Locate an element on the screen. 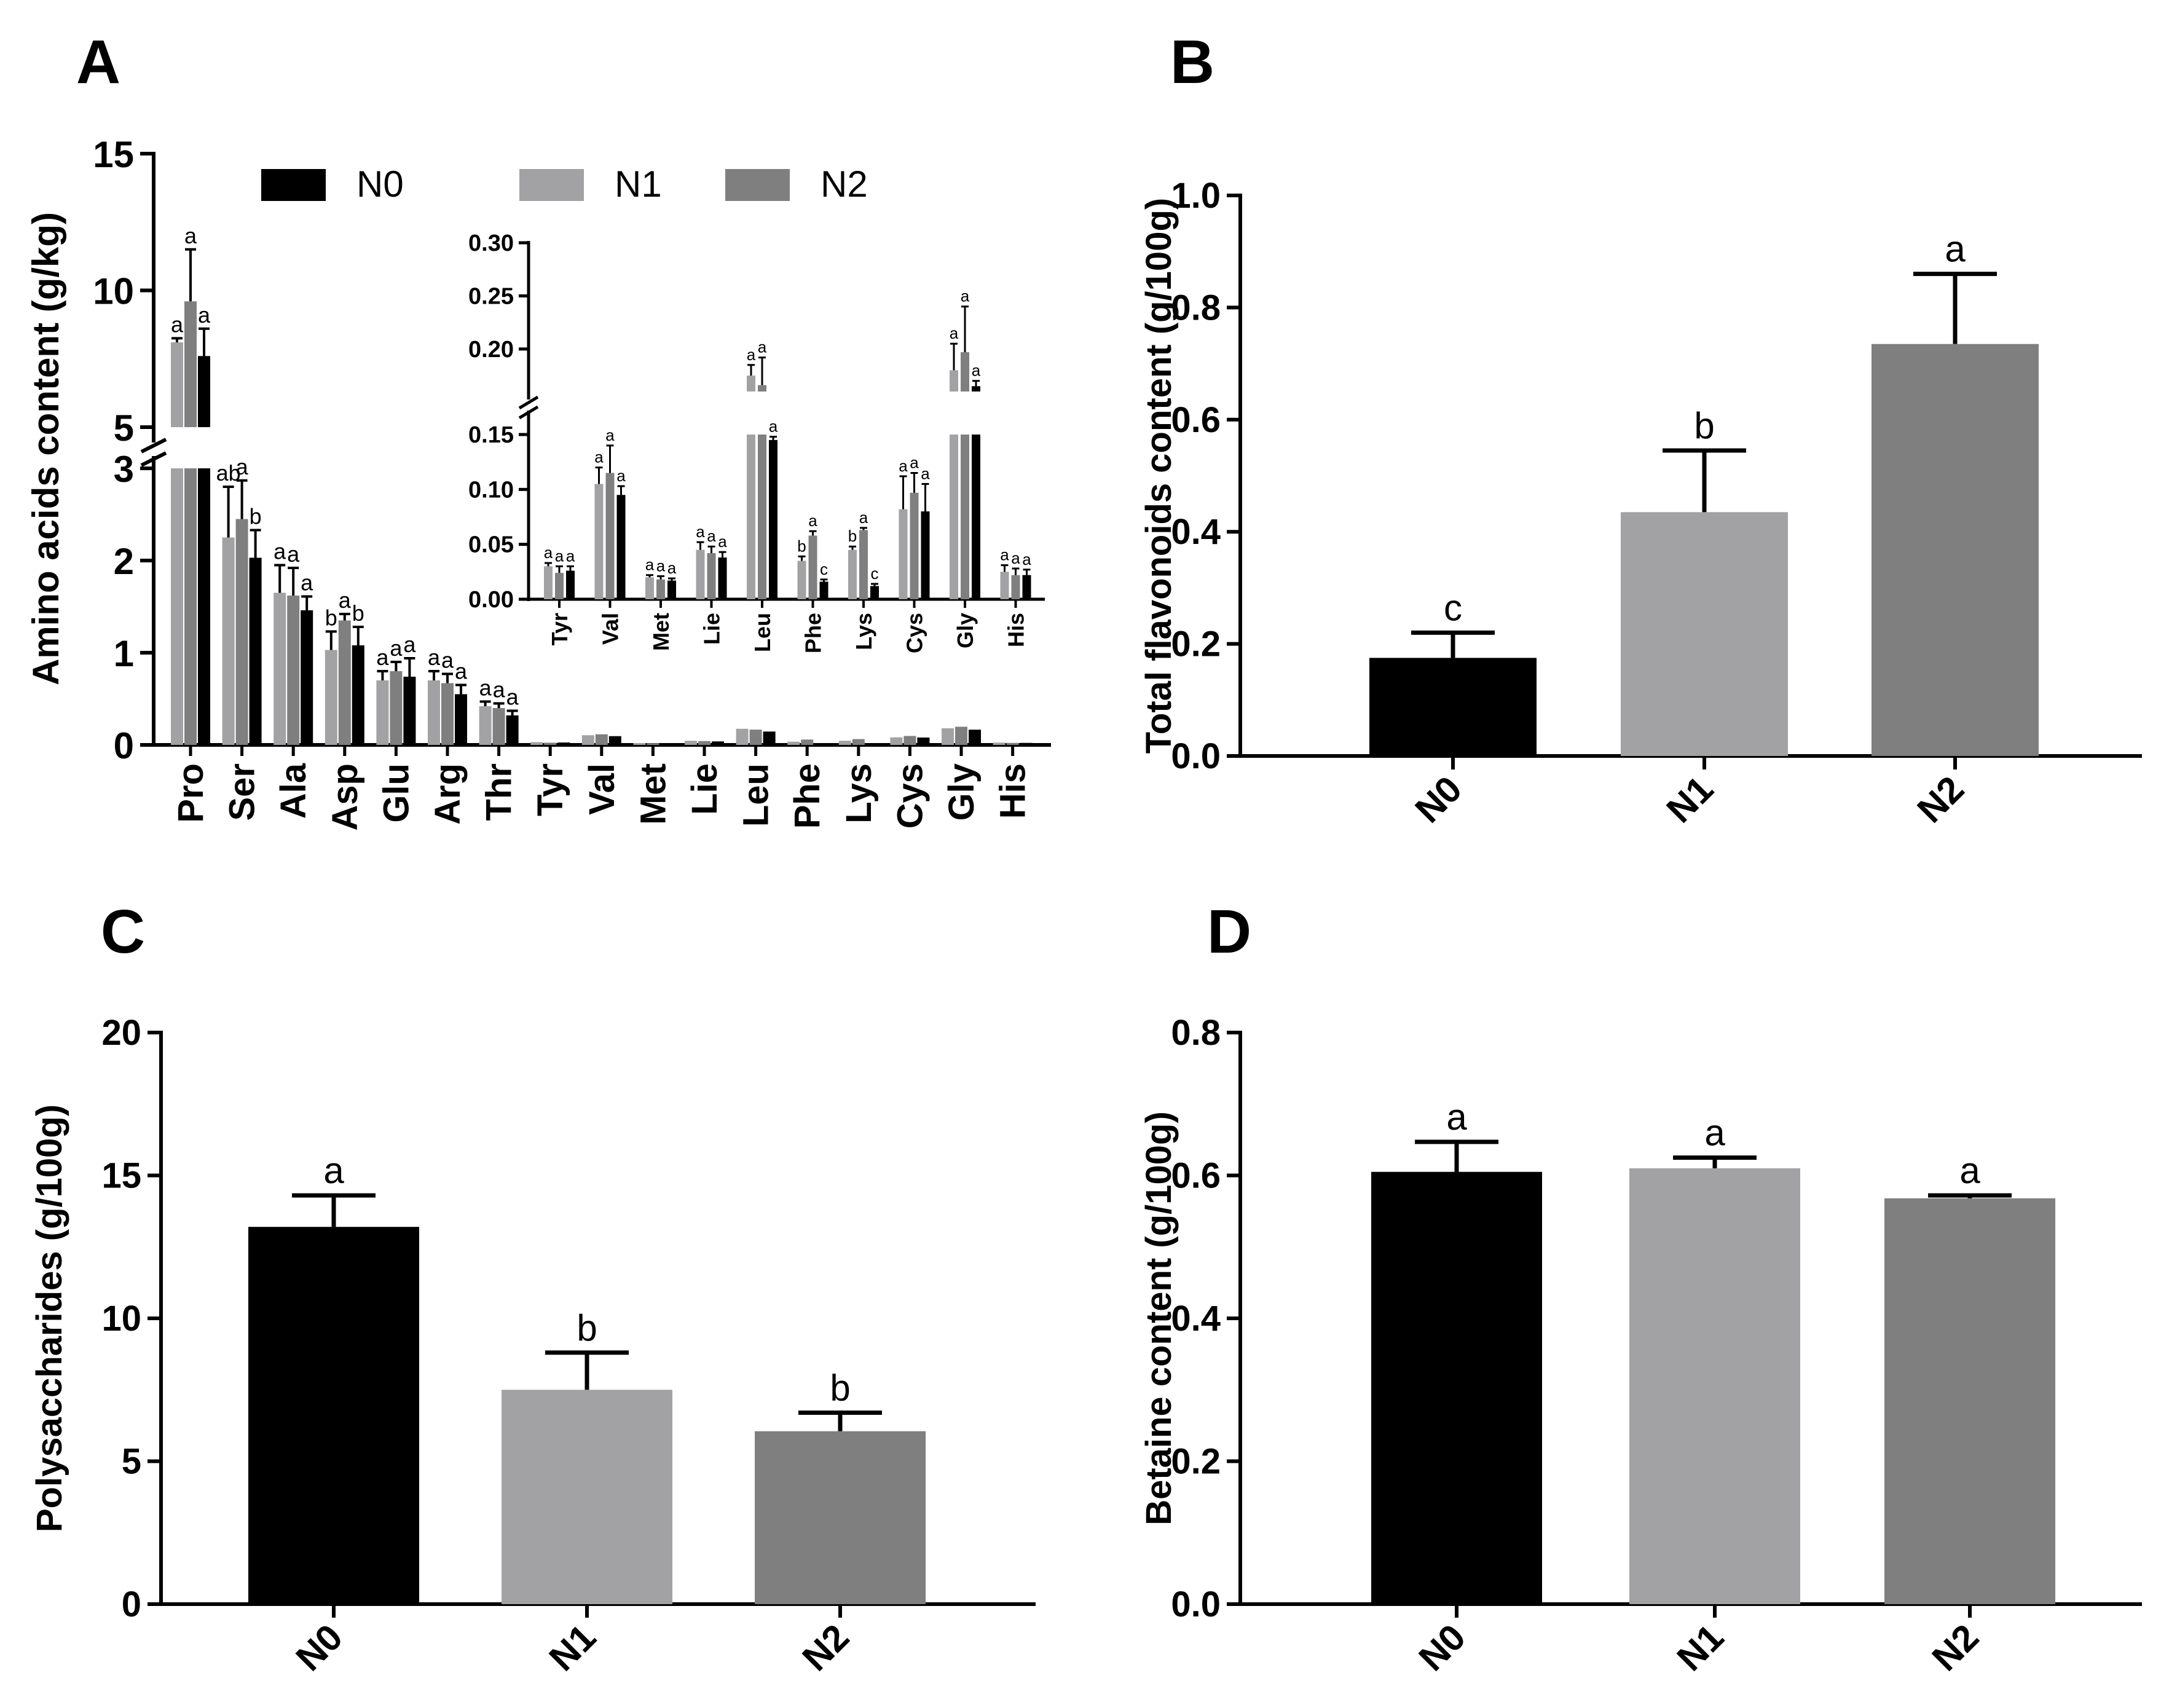 The width and height of the screenshot is (2161, 1708). panel-a-bar-thr-n1 is located at coordinates (486, 725).